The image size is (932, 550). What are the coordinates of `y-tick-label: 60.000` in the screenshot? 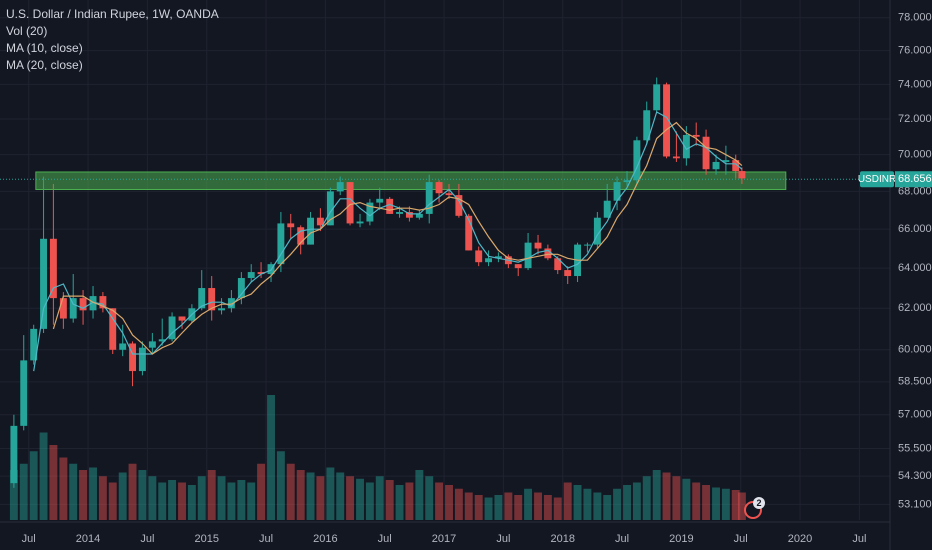 It's located at (915, 350).